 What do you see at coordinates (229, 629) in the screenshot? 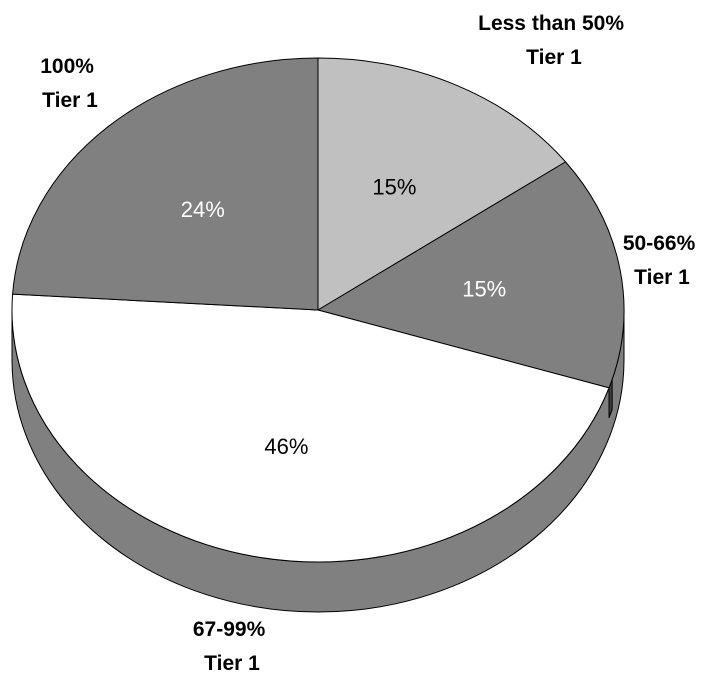
I see `slice-label-67-99-line1: 67-99%` at bounding box center [229, 629].